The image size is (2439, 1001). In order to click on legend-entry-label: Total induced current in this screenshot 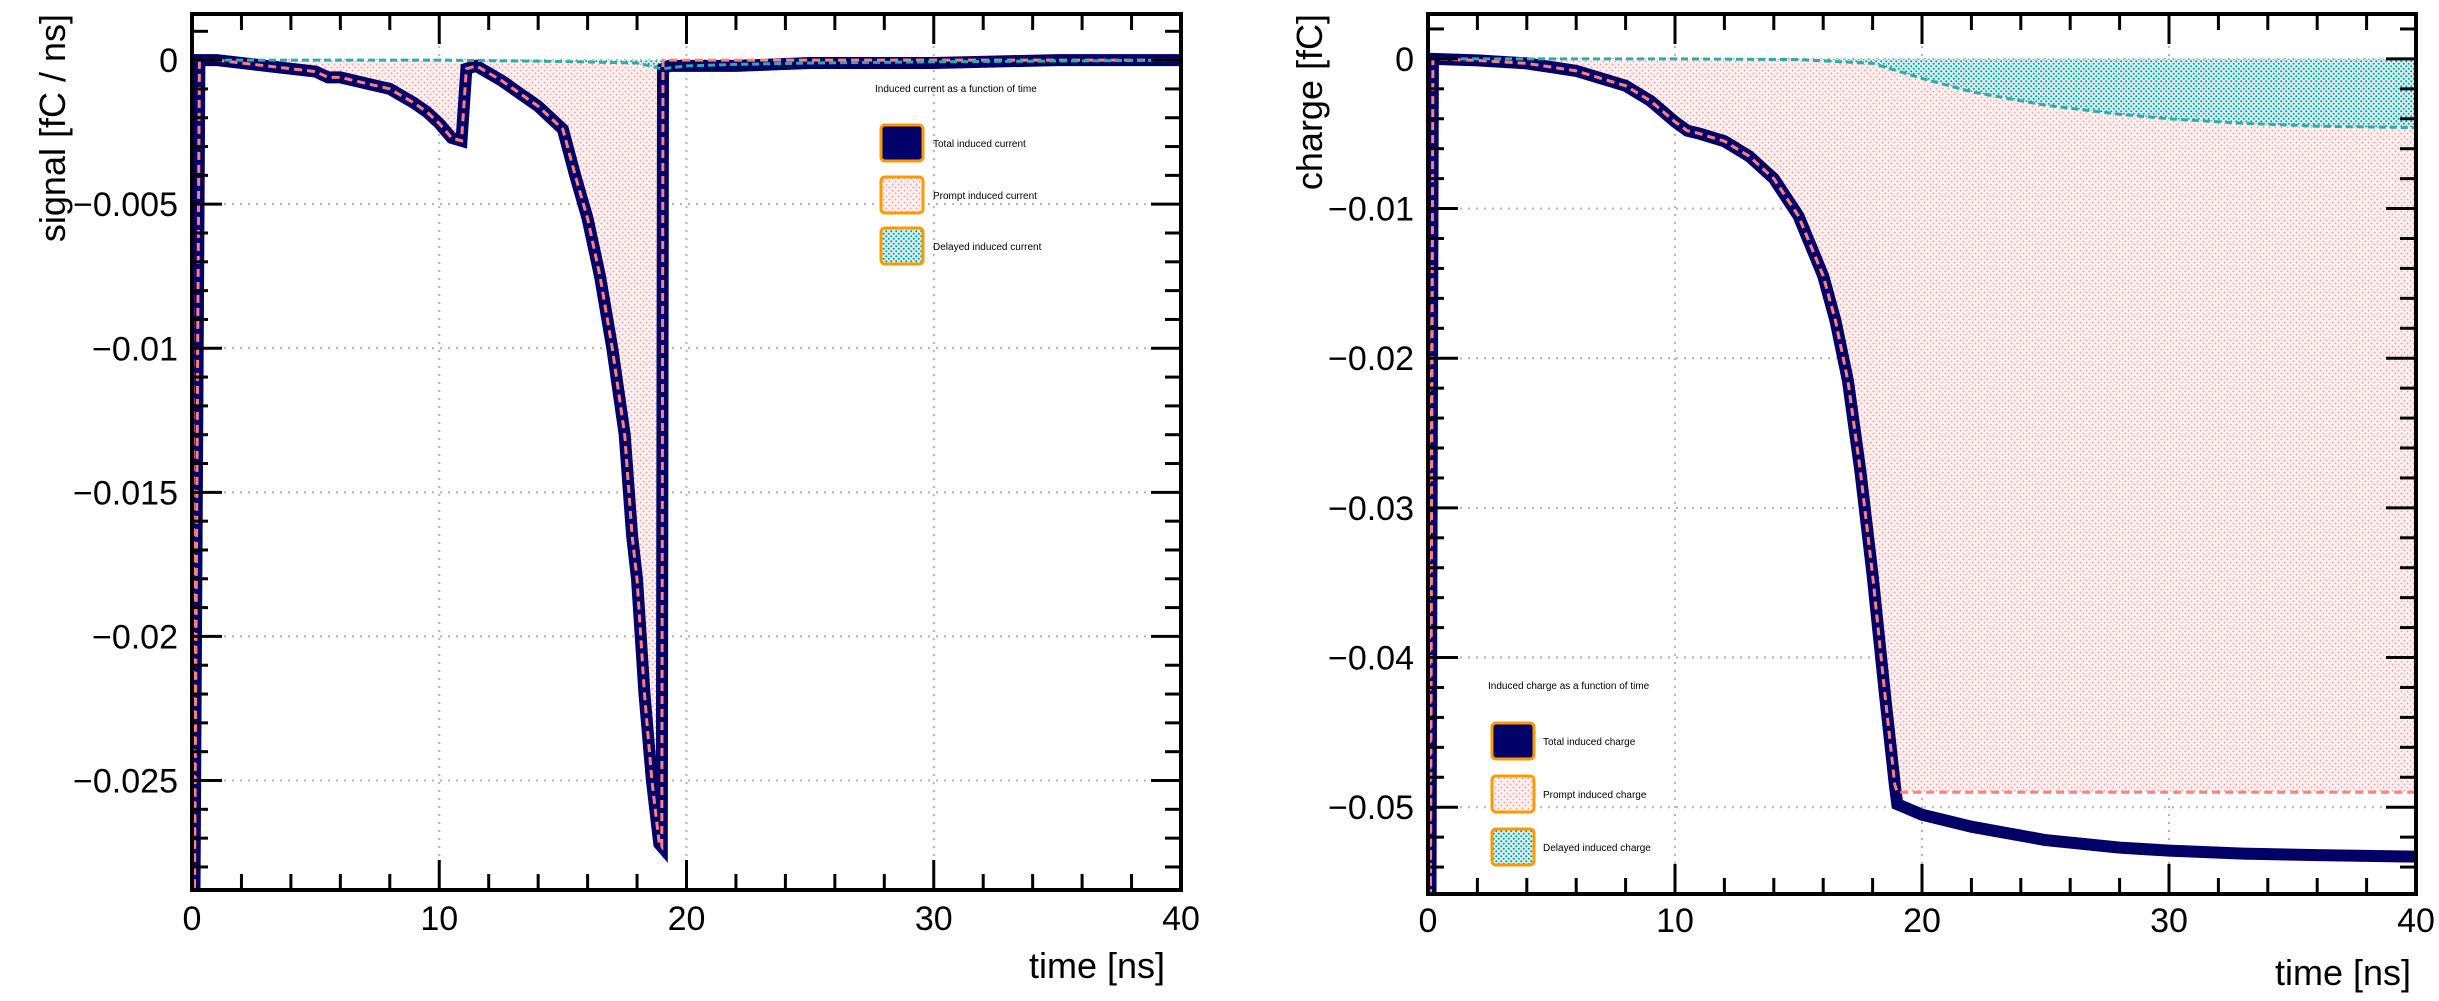, I will do `click(979, 144)`.